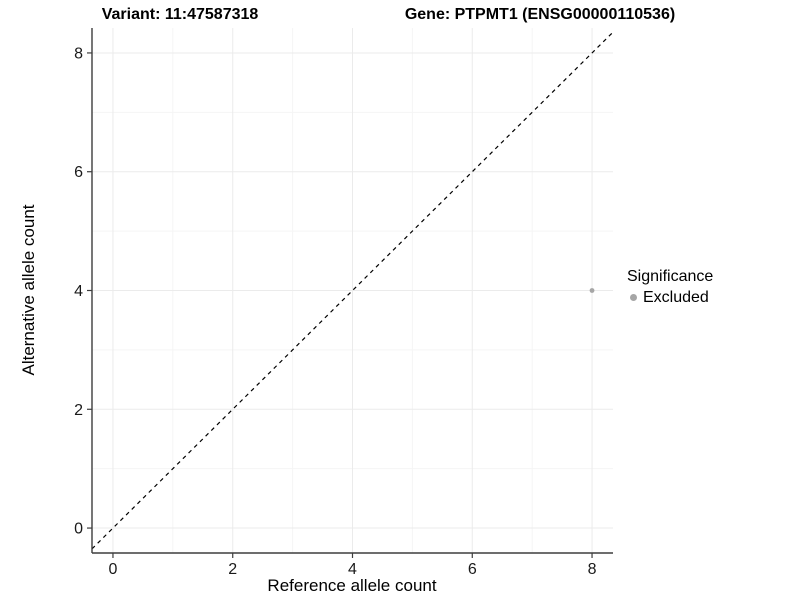  I want to click on y-tick-label: 6, so click(78, 172).